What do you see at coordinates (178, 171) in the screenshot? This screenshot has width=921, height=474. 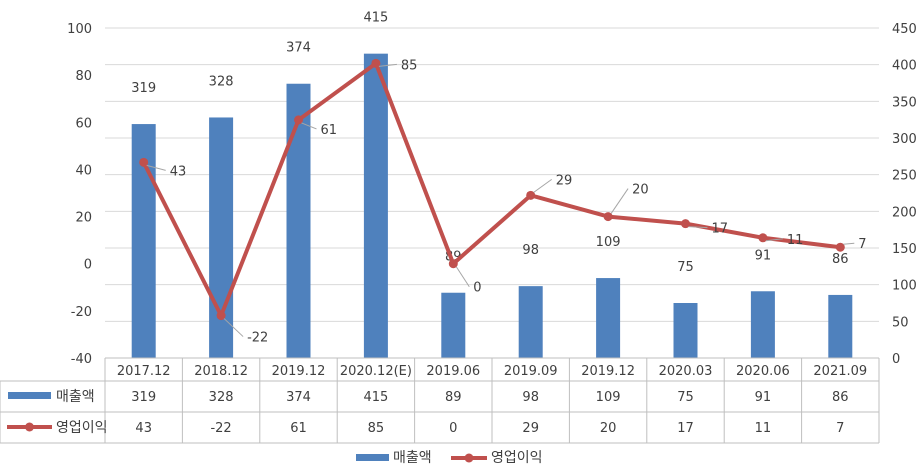 I see `line-value-label: 43` at bounding box center [178, 171].